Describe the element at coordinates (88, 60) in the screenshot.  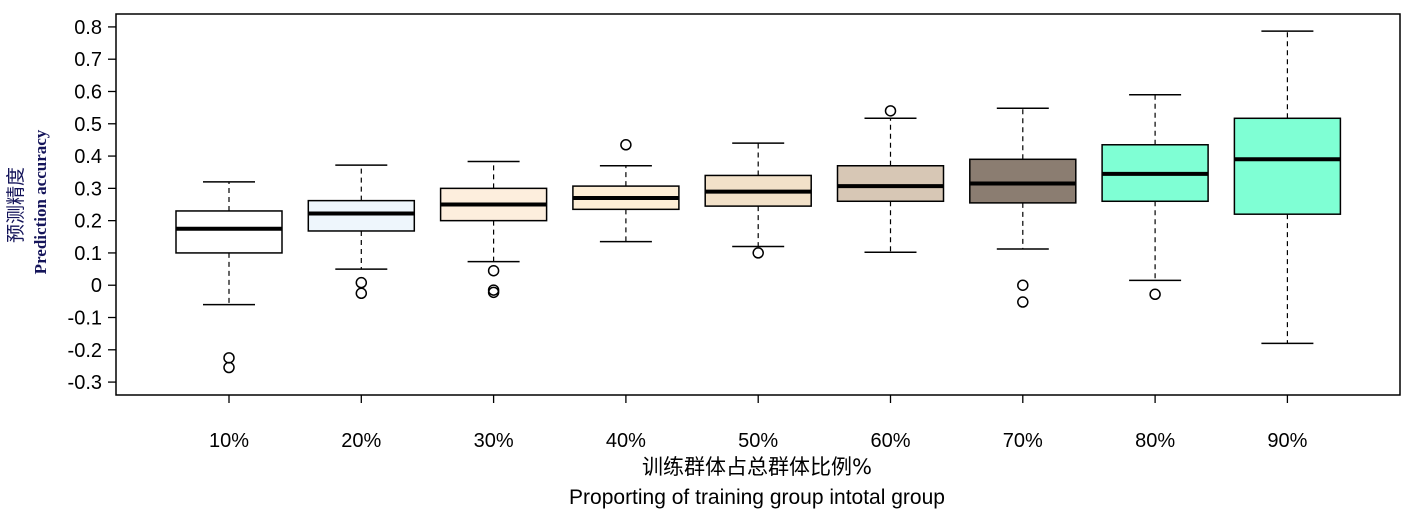
I see `y-tick-label: 0.7` at that location.